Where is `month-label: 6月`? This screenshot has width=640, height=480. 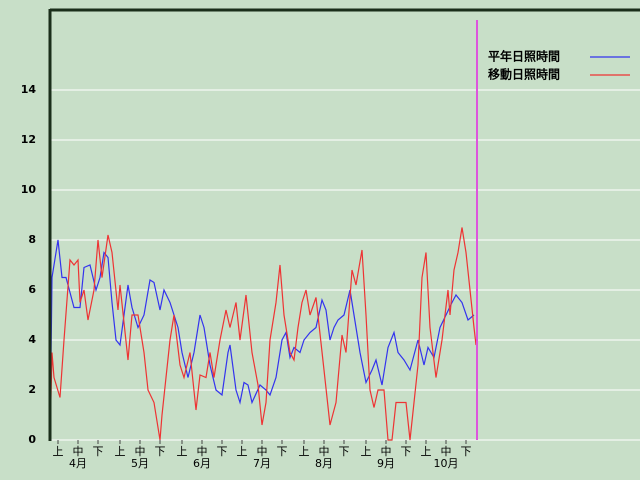
month-label: 6月 is located at coordinates (202, 463).